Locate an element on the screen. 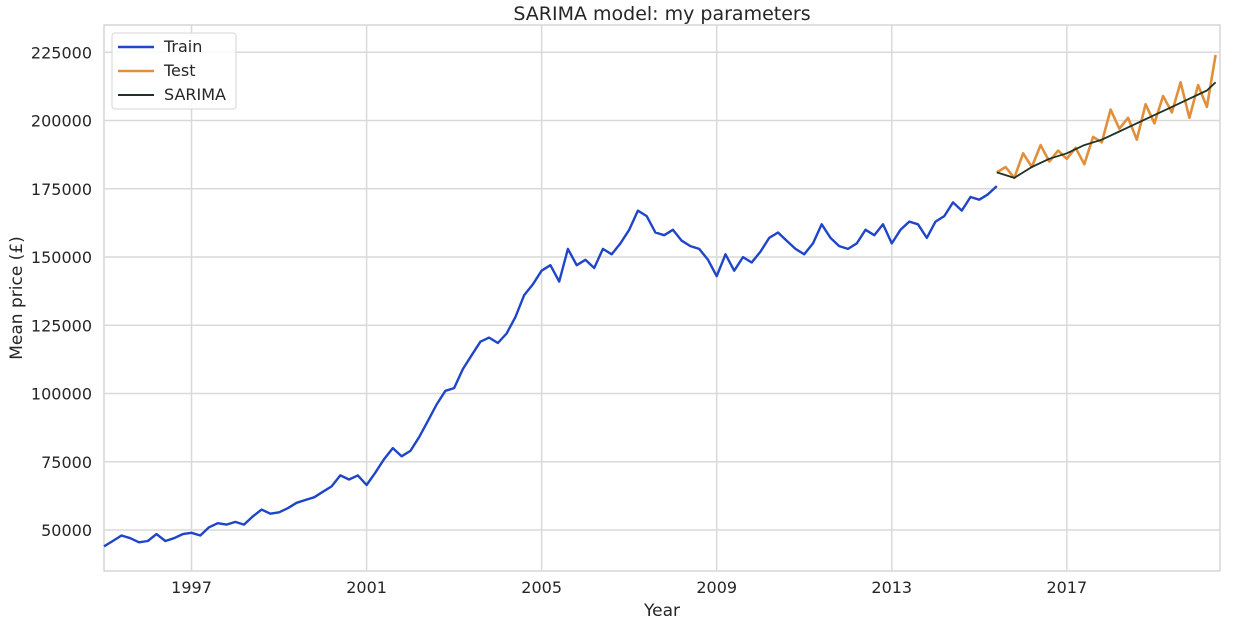 The height and width of the screenshot is (628, 1236). series-line-test is located at coordinates (1106, 117).